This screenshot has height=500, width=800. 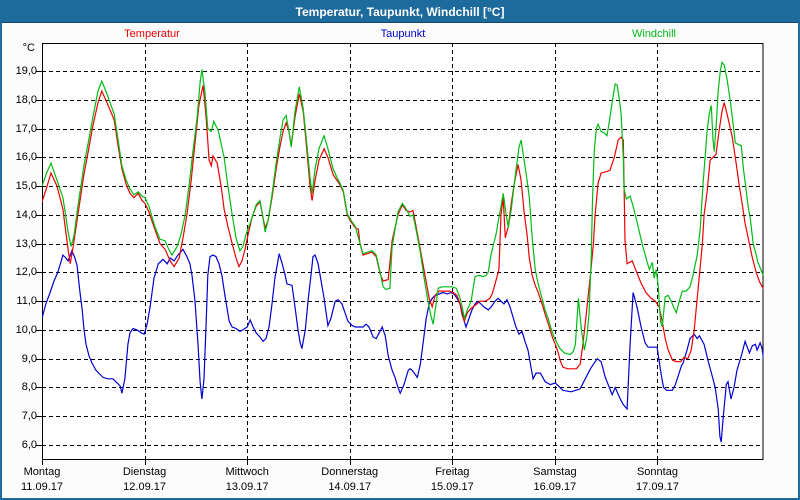 What do you see at coordinates (145, 480) in the screenshot?
I see `x-axis-day-label: Dienstag 12.09.17` at bounding box center [145, 480].